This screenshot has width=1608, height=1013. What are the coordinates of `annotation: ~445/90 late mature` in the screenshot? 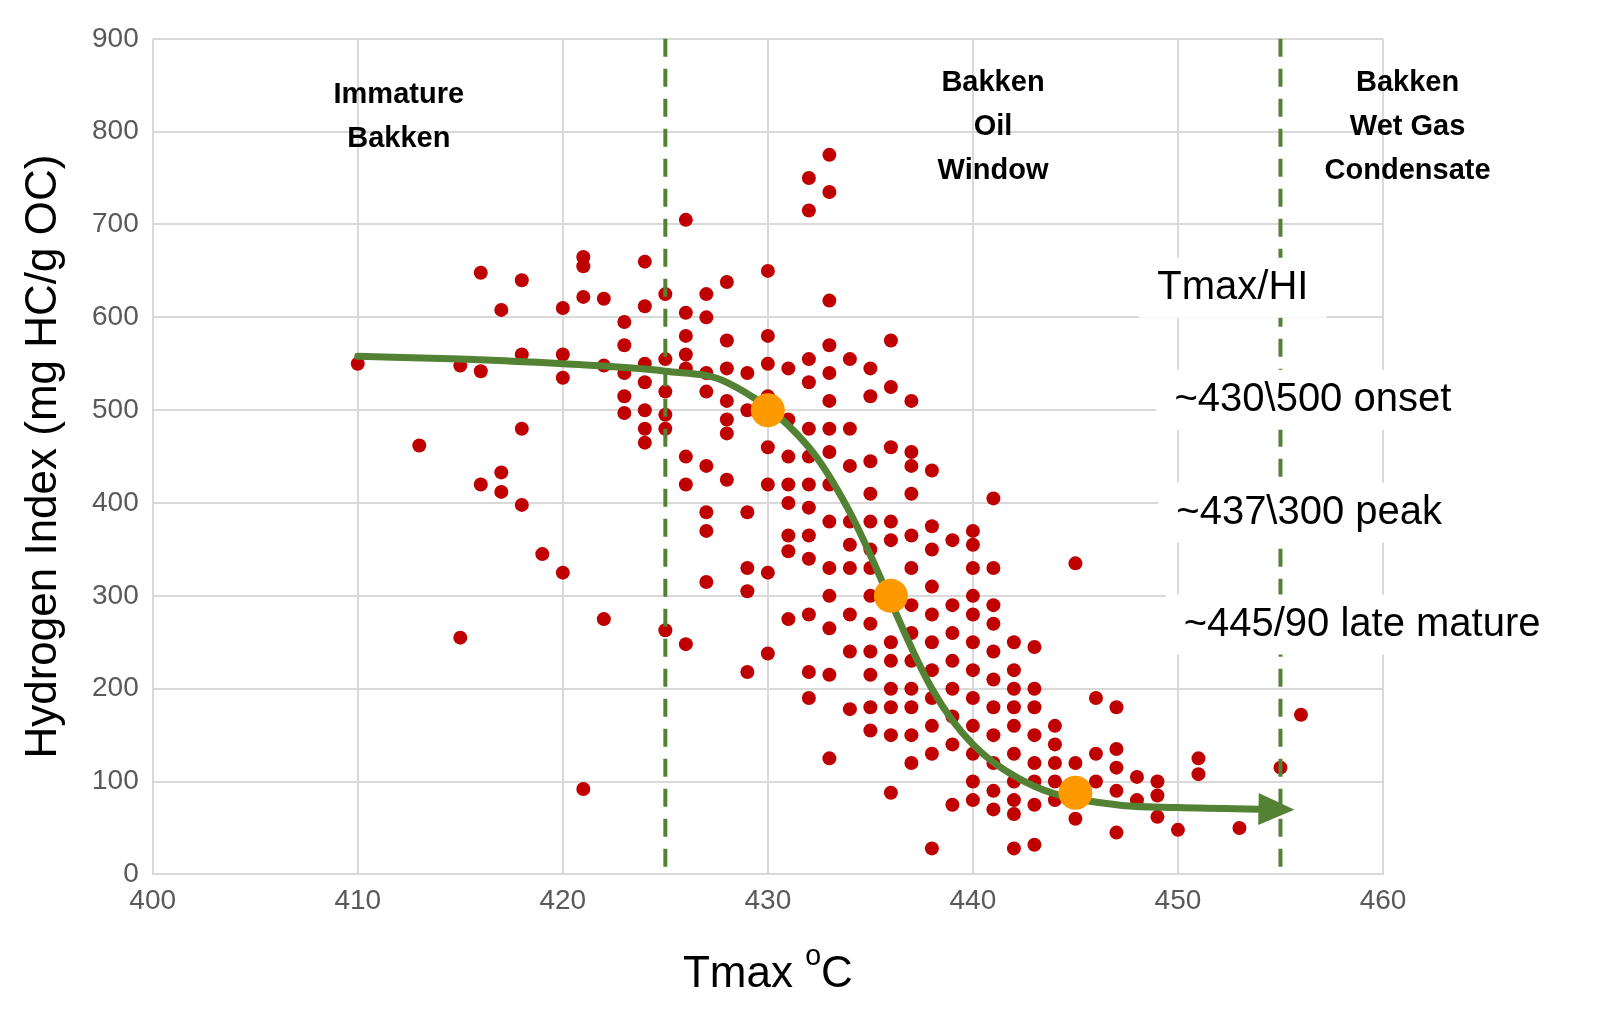 It's located at (1362, 621).